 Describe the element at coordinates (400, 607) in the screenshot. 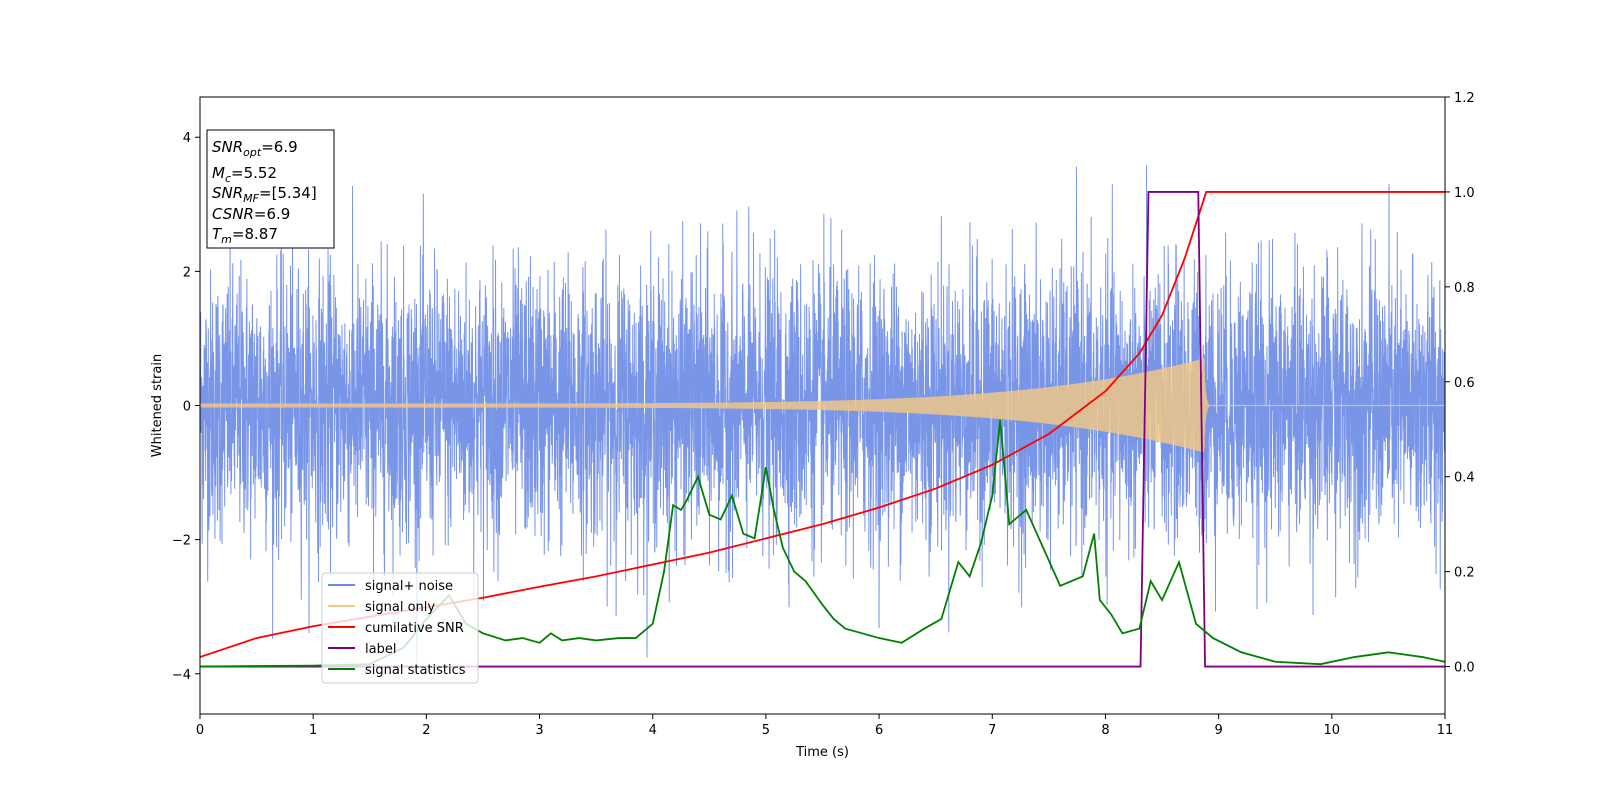

I see `legend-label-signal-only: signal only` at that location.